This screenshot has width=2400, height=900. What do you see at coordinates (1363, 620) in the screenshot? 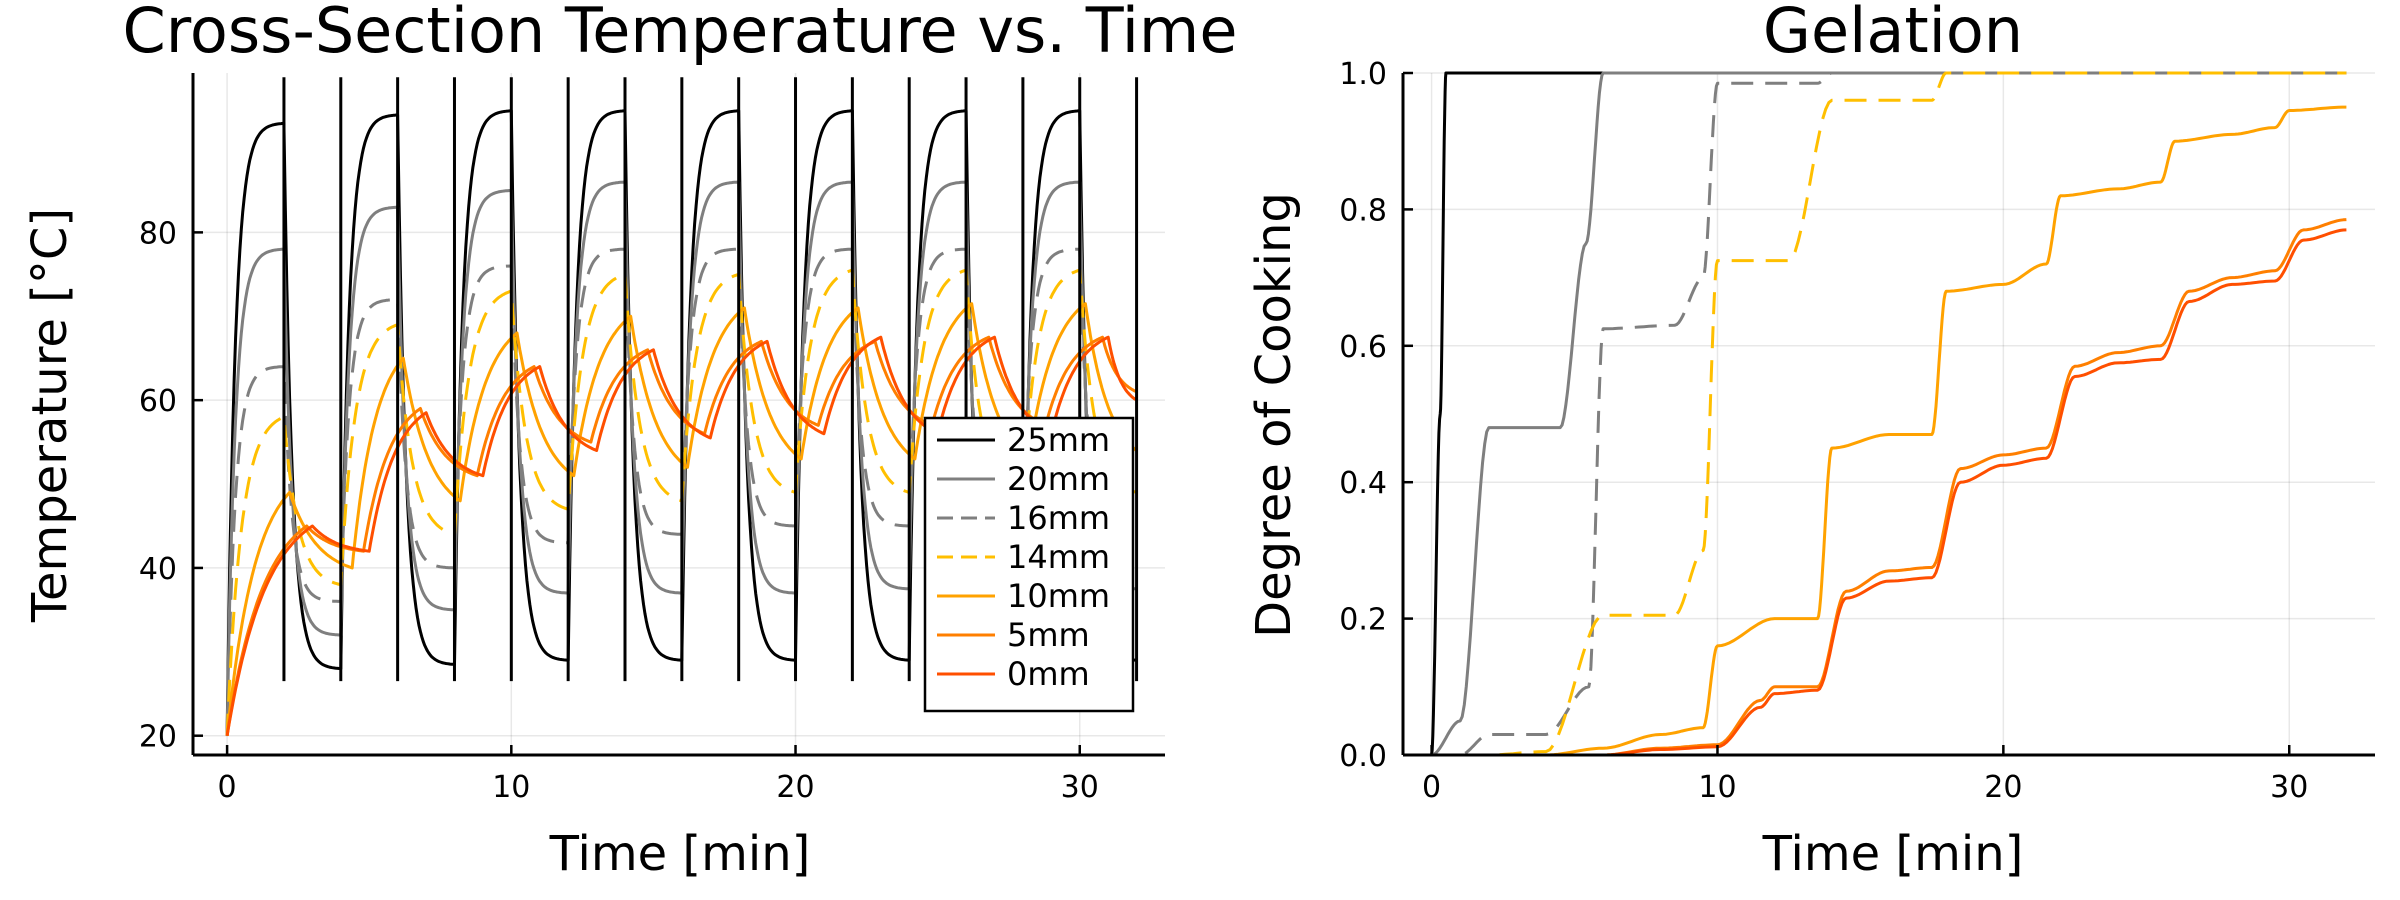
I see `y-tick-label: 0.2` at bounding box center [1363, 620].